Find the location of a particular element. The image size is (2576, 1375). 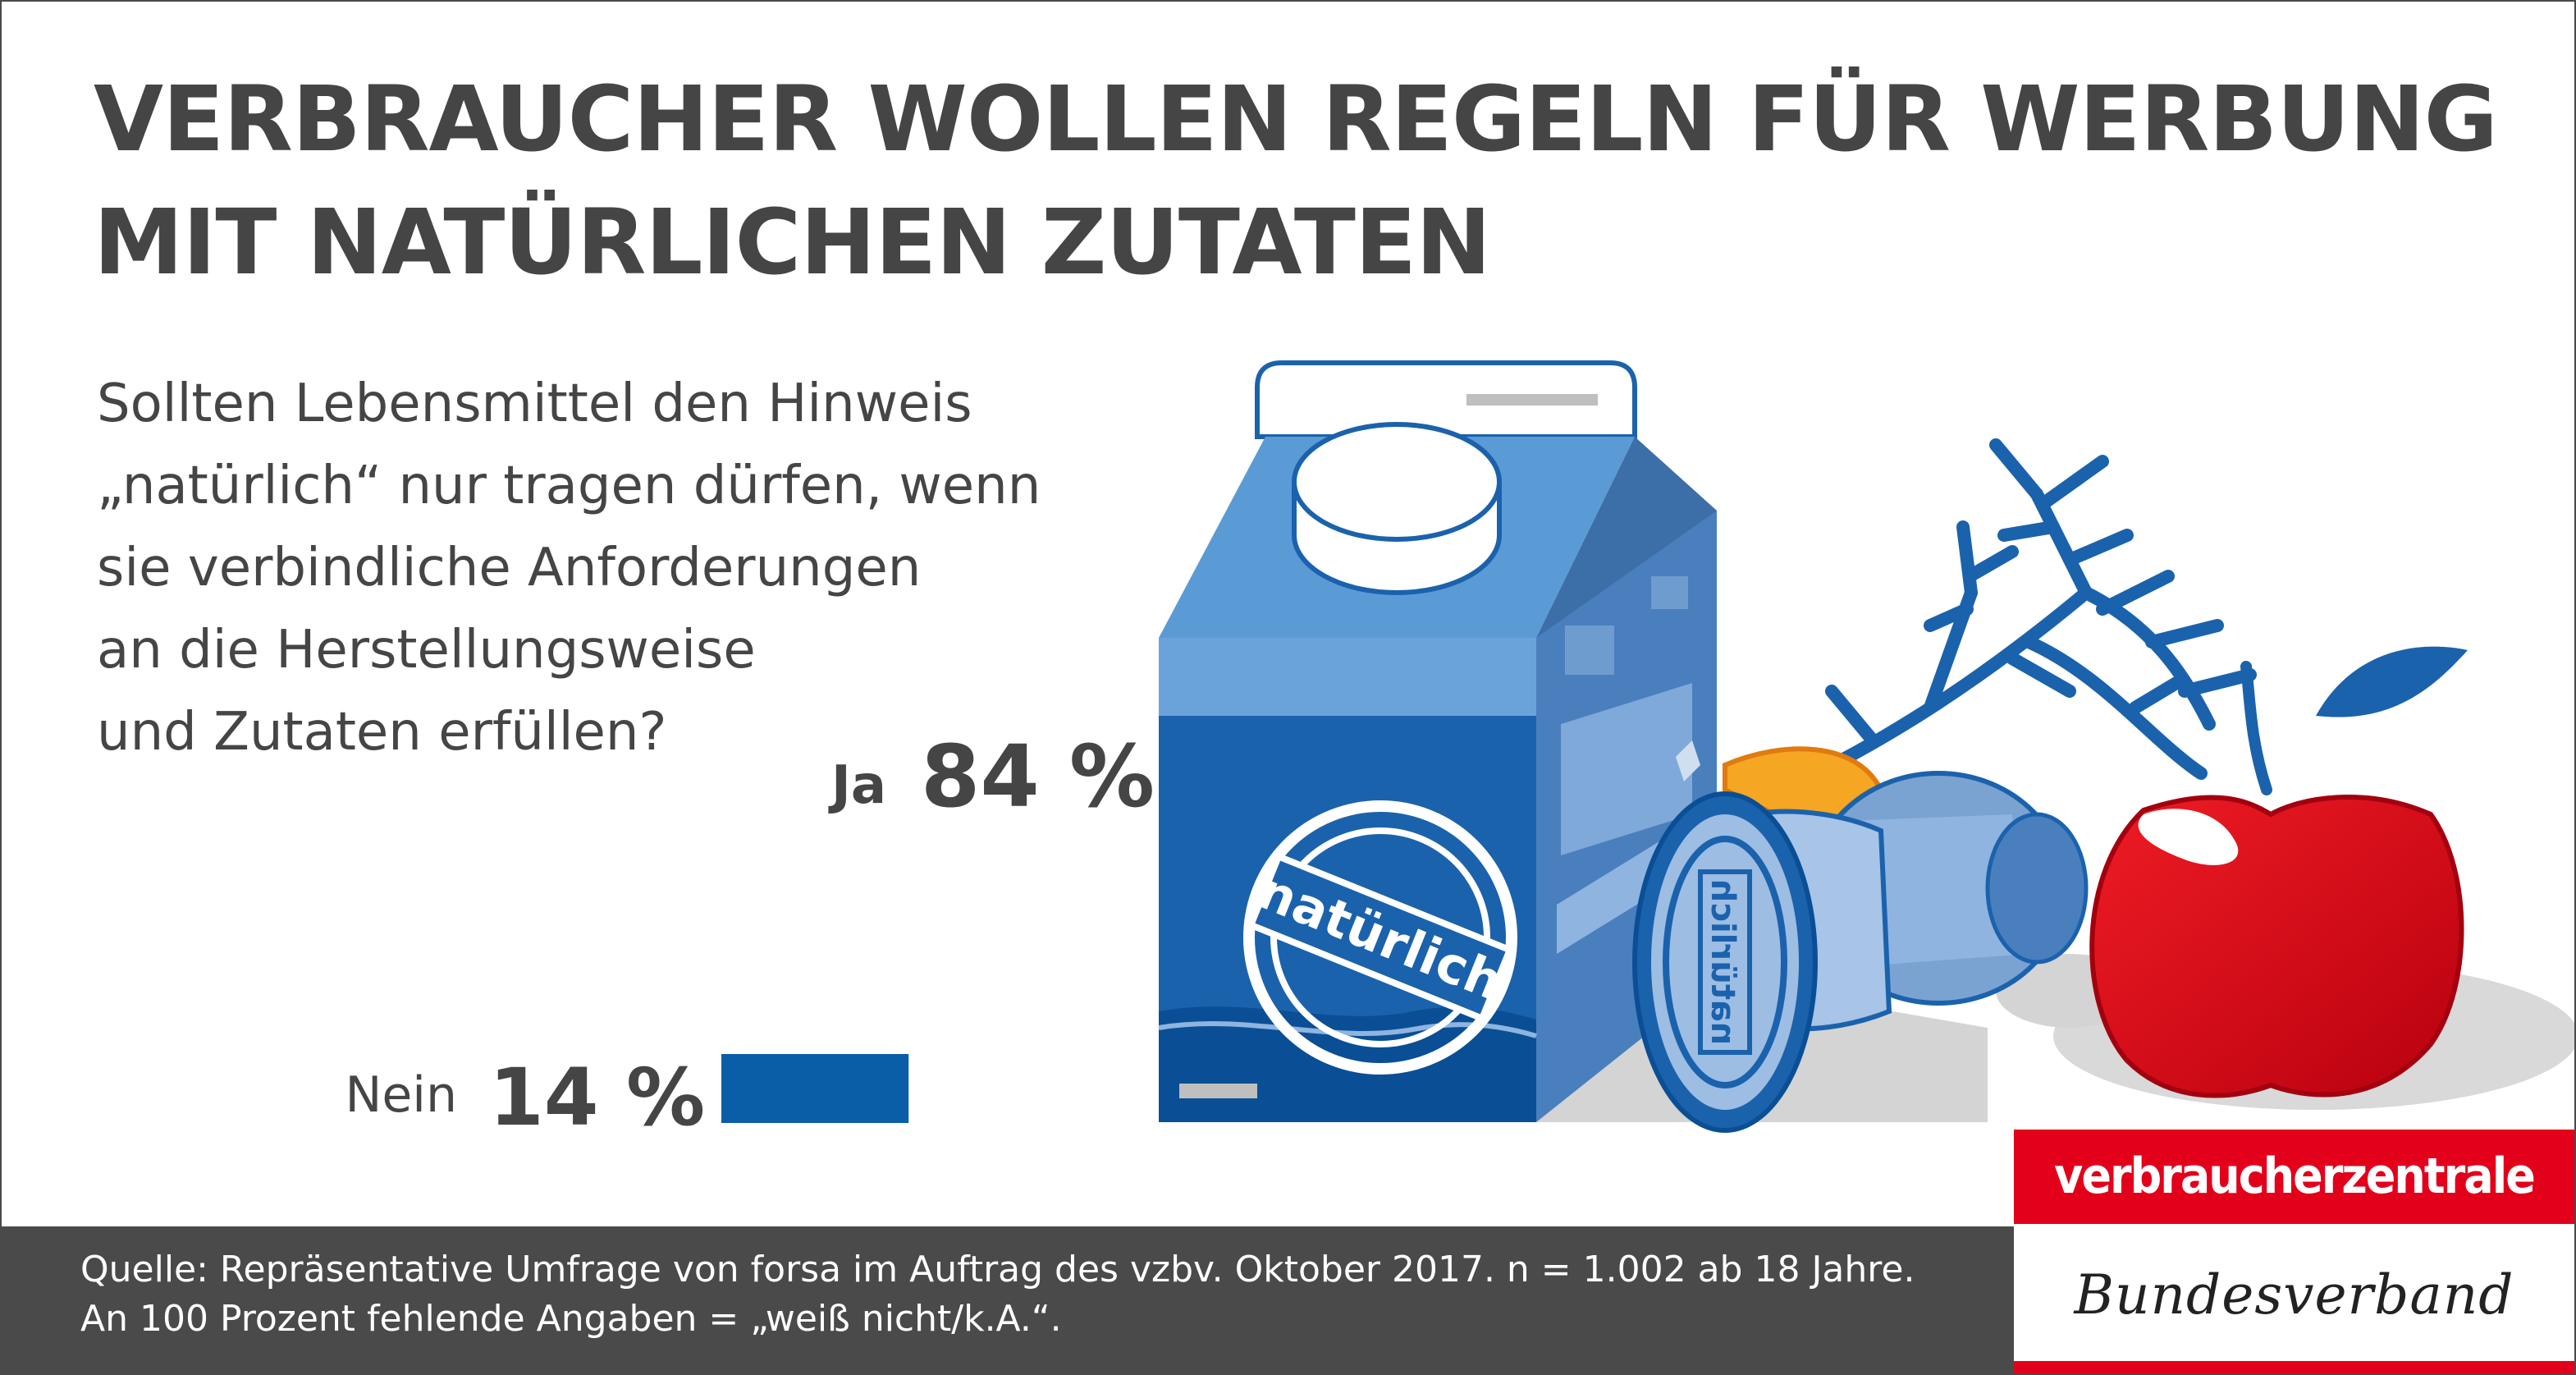

logo-bottom-bar is located at coordinates (2294, 1367).